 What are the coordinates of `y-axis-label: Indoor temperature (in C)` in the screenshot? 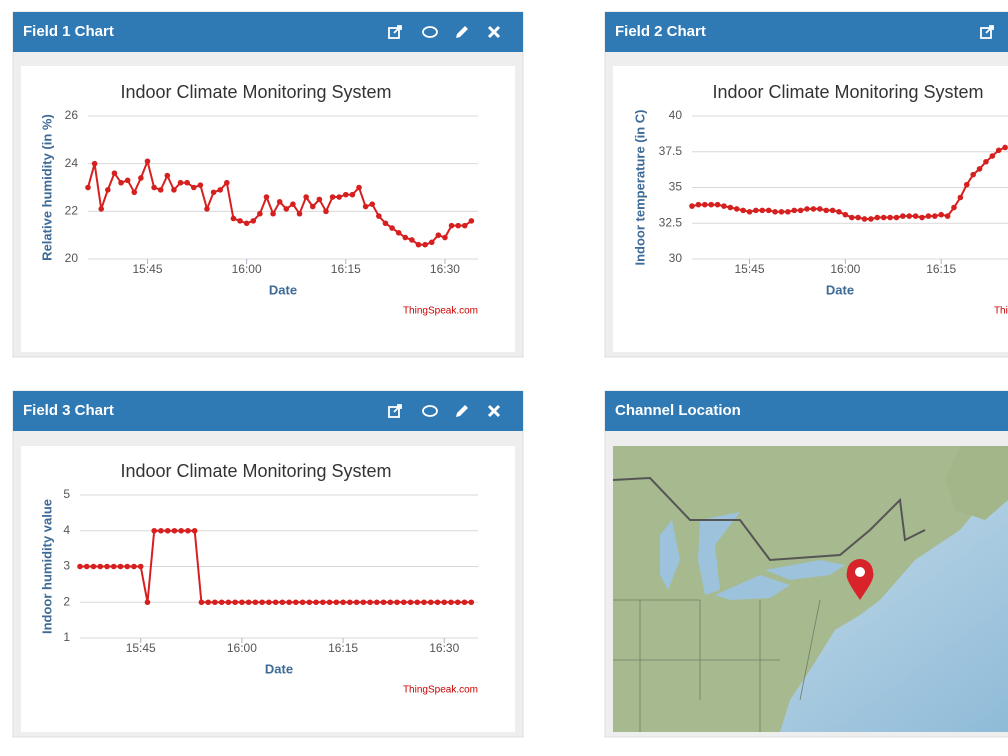 It's located at (639, 187).